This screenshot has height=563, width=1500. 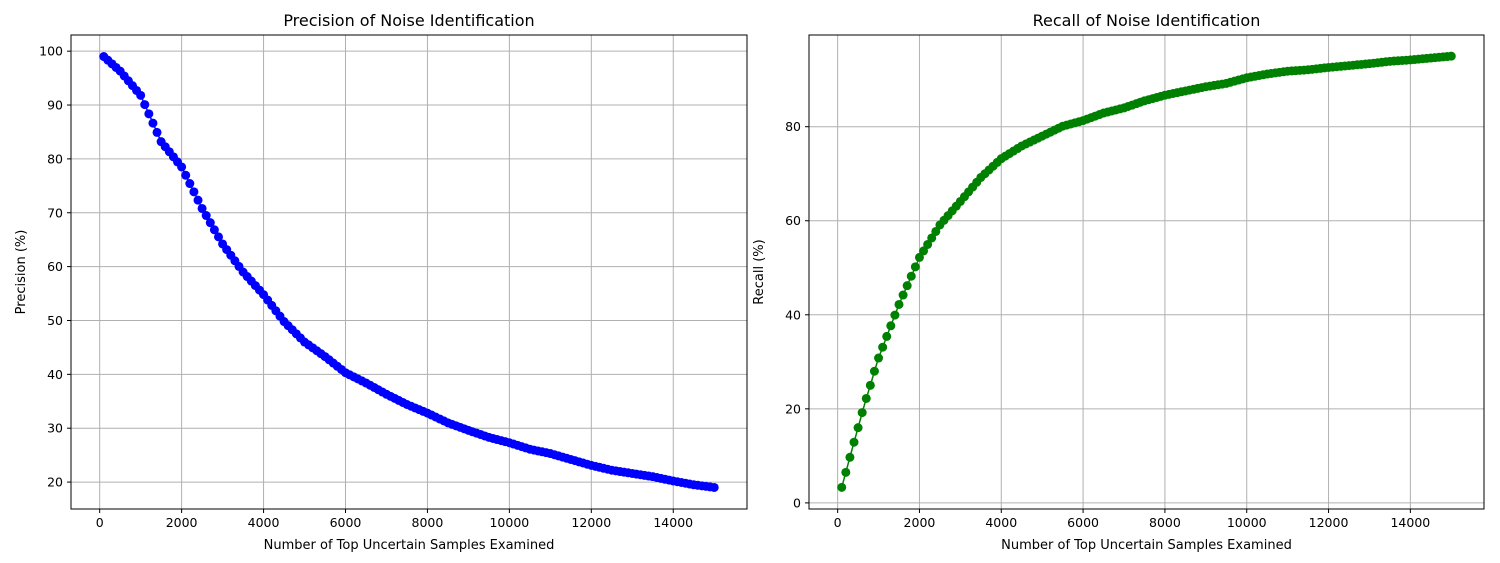 I want to click on precision-y-tick-label: 90, so click(x=55, y=105).